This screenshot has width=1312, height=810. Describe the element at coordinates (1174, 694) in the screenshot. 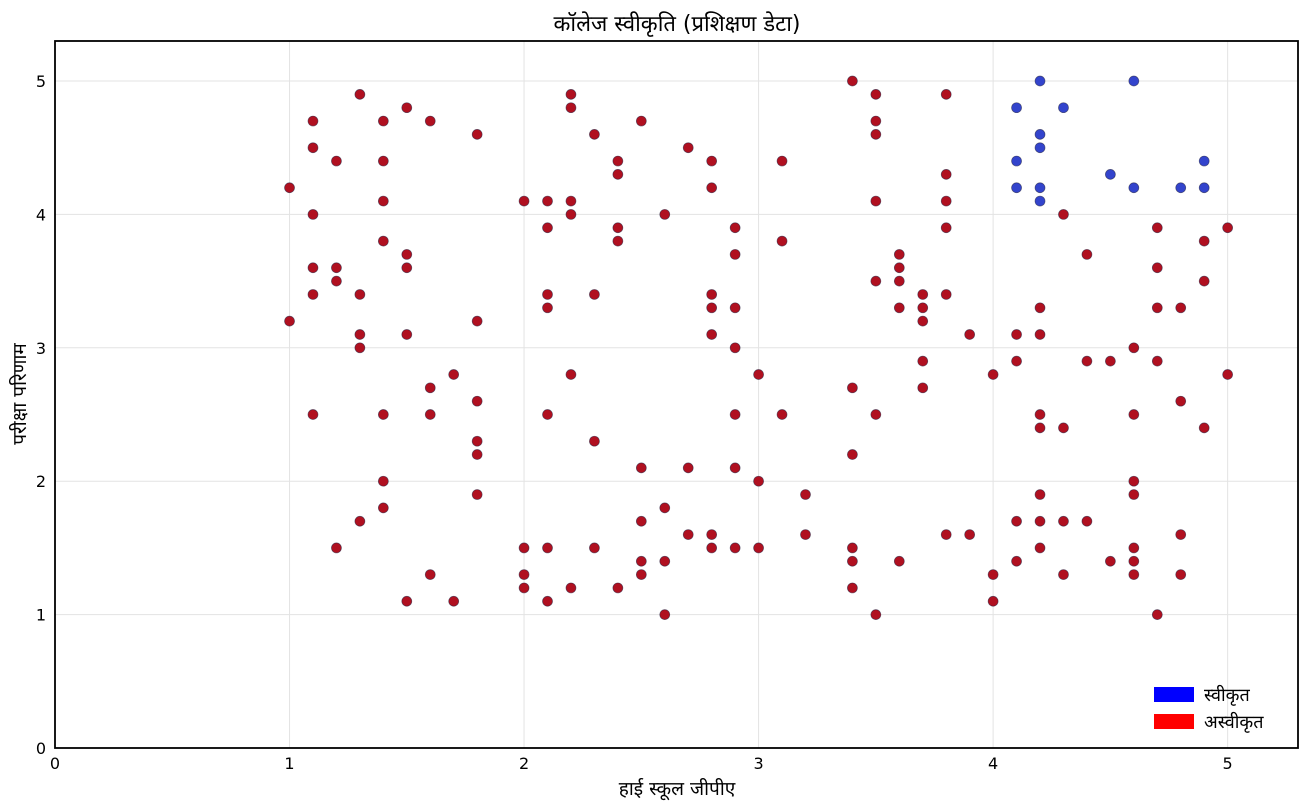

I see `legend-swatch-accepted` at that location.